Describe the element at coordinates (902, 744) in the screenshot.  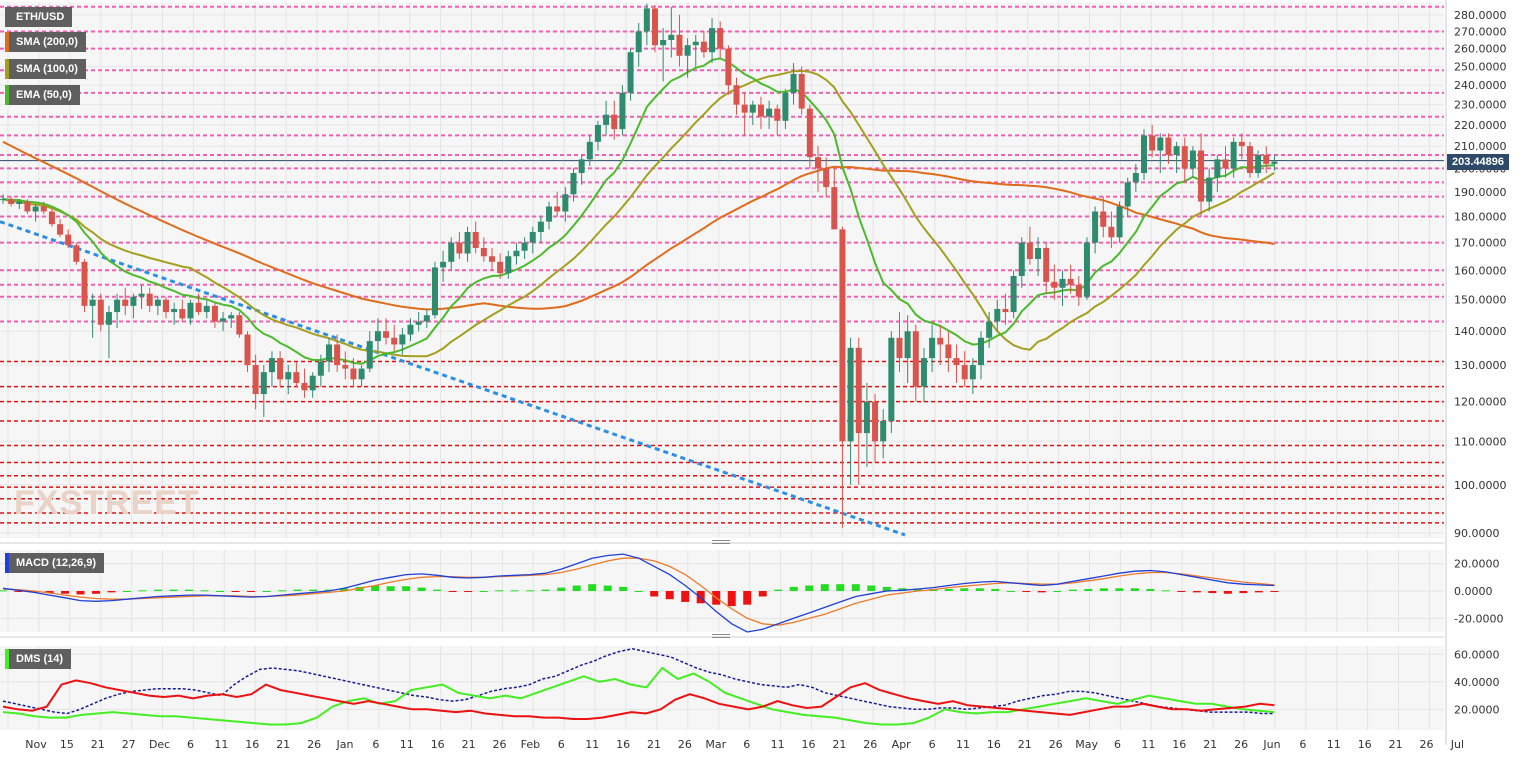
I see `x-tick-label: Apr` at that location.